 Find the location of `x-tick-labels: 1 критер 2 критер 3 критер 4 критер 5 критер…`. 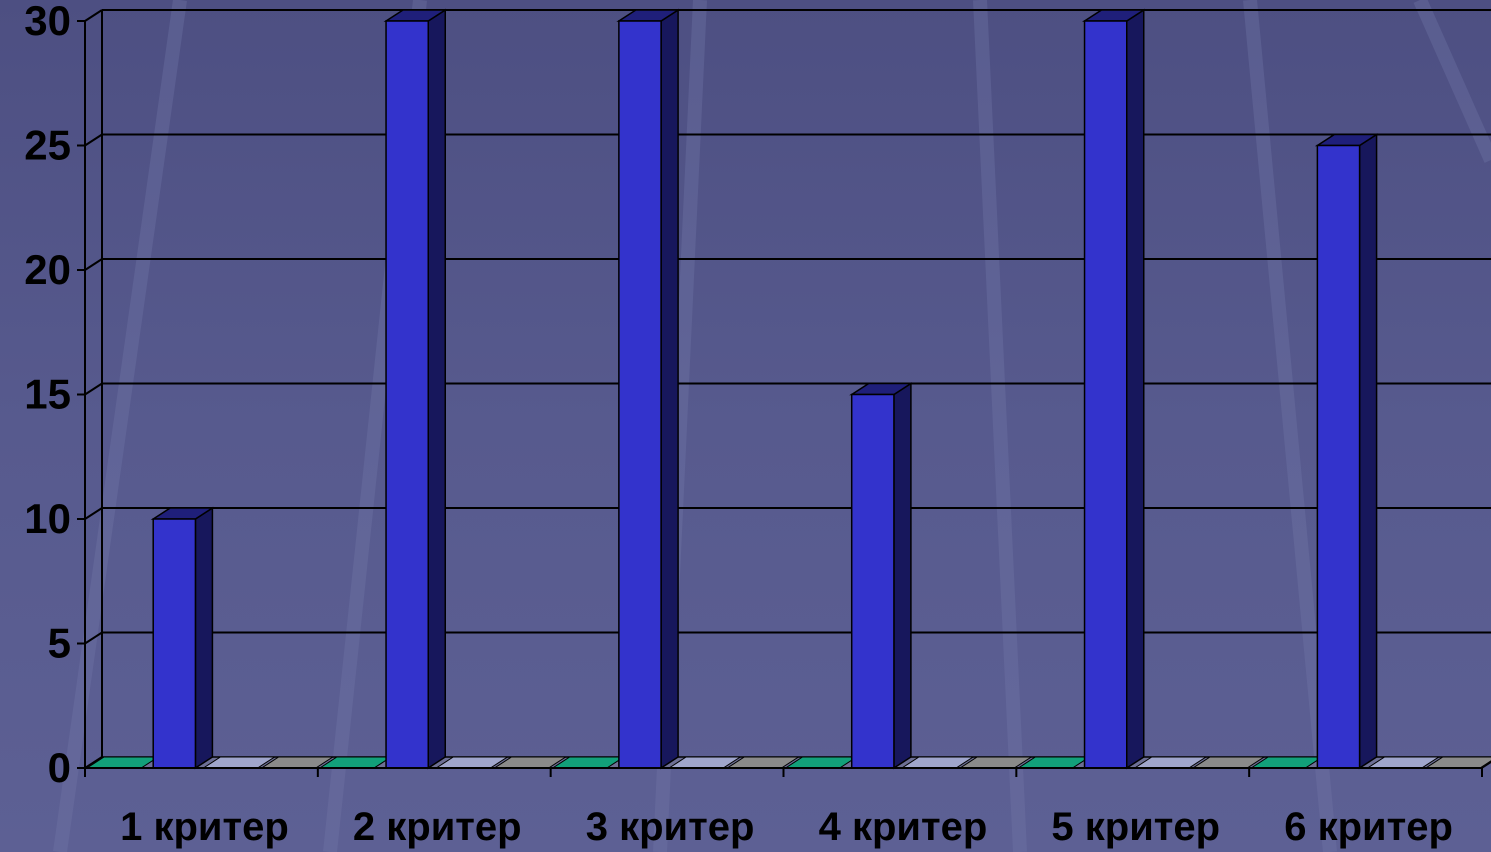

x-tick-labels: 1 критер 2 критер 3 критер 4 критер 5 критер… is located at coordinates (786, 827).